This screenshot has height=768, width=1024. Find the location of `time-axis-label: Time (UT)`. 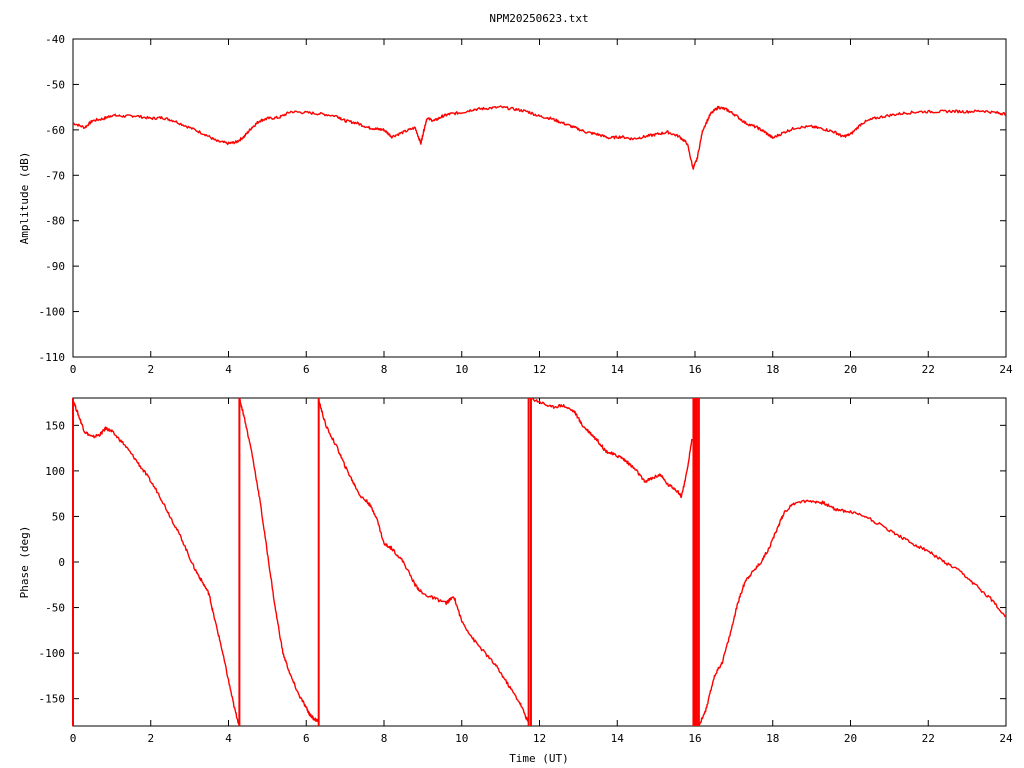

time-axis-label: Time (UT) is located at coordinates (539, 758).